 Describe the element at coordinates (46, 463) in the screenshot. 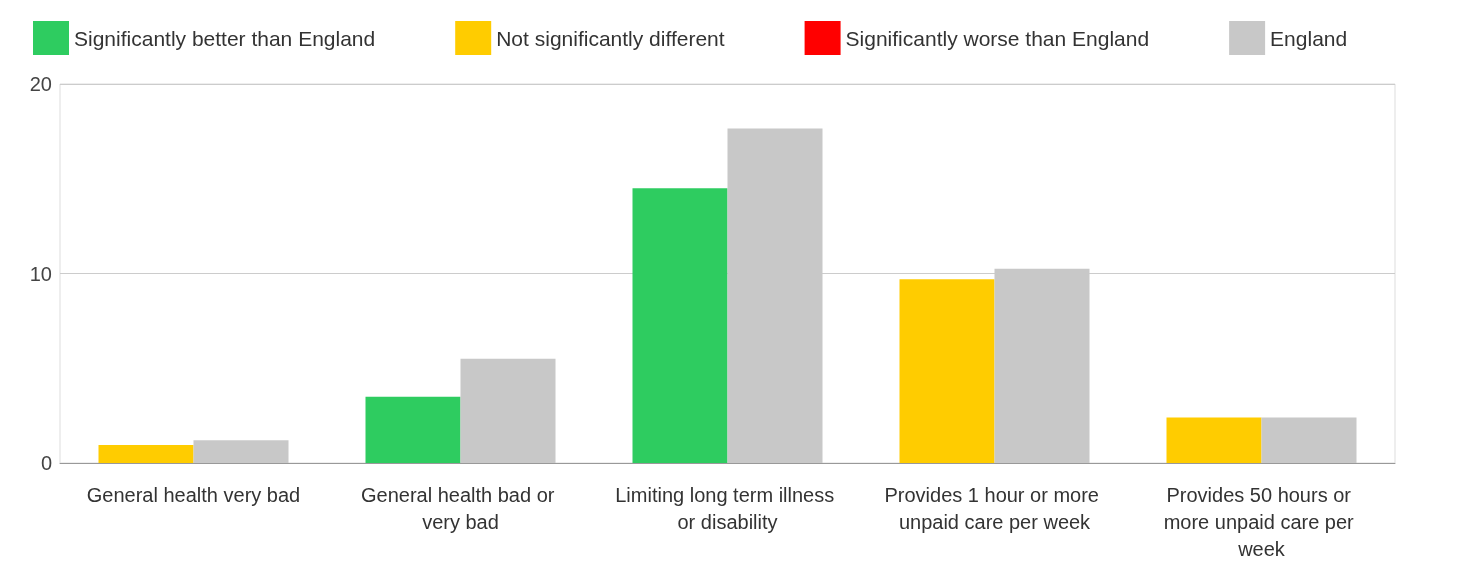

I see `y-tick-label: 0` at that location.